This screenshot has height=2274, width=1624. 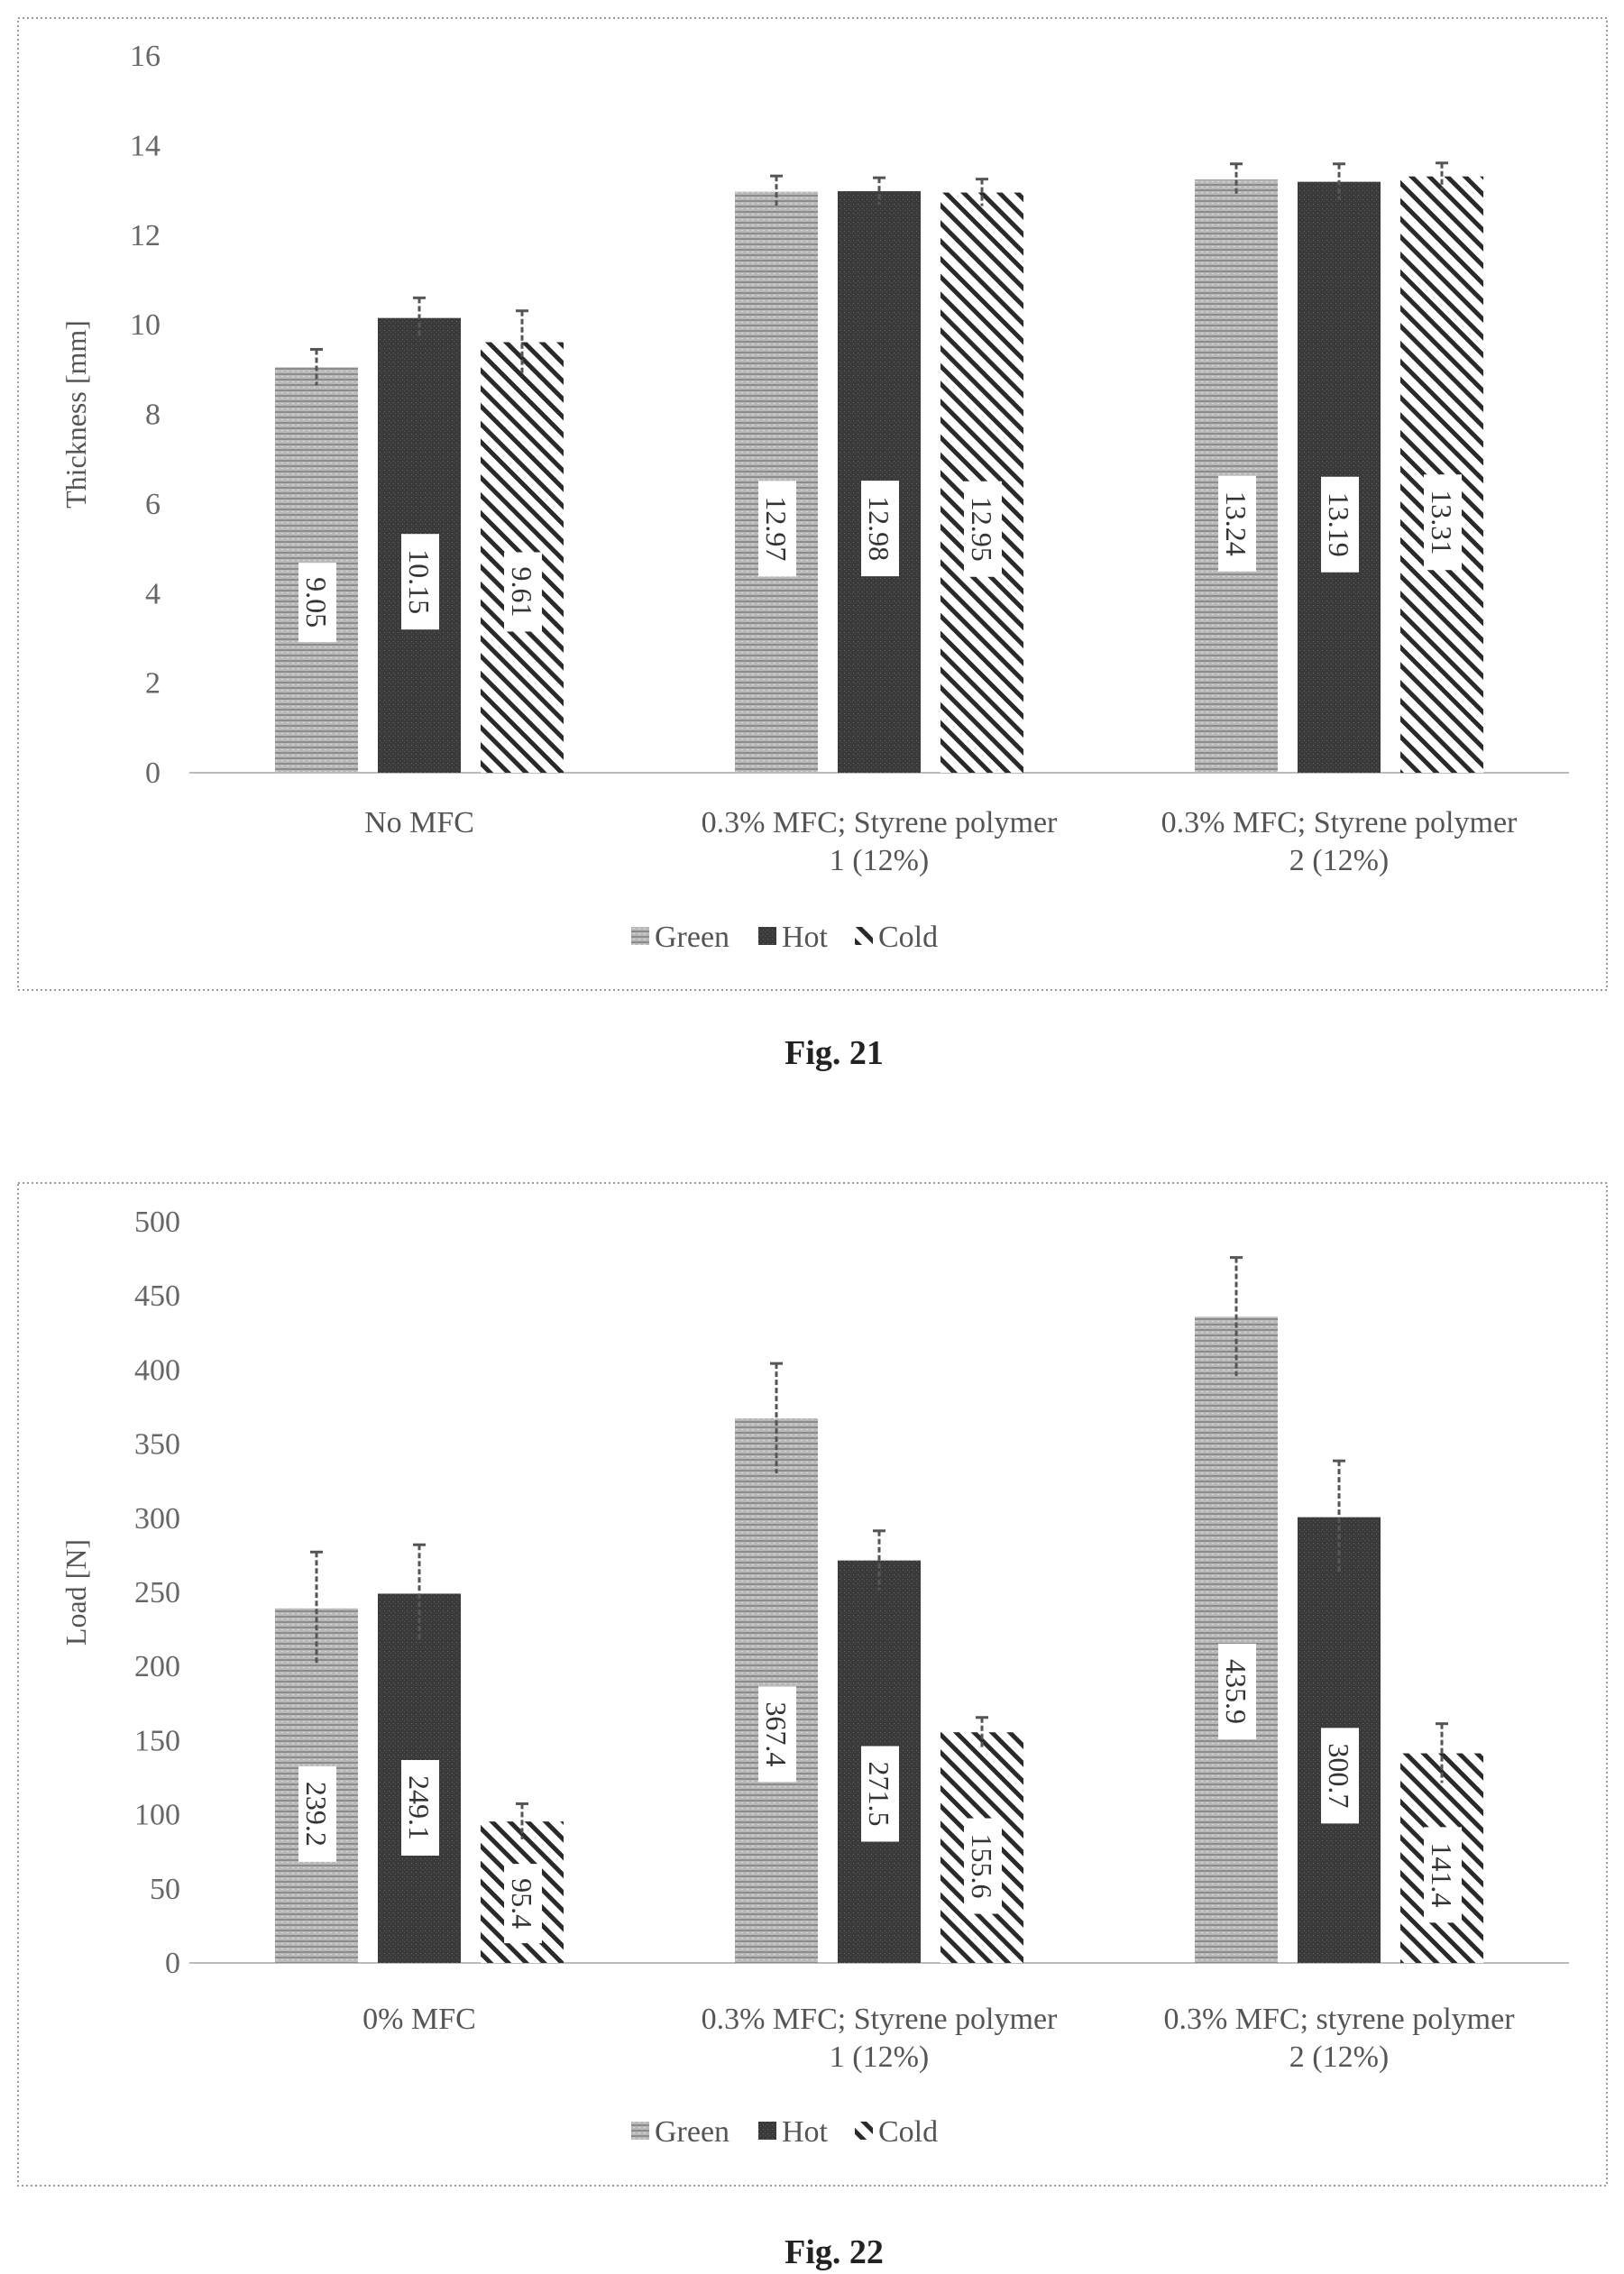 What do you see at coordinates (76, 1592) in the screenshot?
I see `y-axis-label: Load [N]` at bounding box center [76, 1592].